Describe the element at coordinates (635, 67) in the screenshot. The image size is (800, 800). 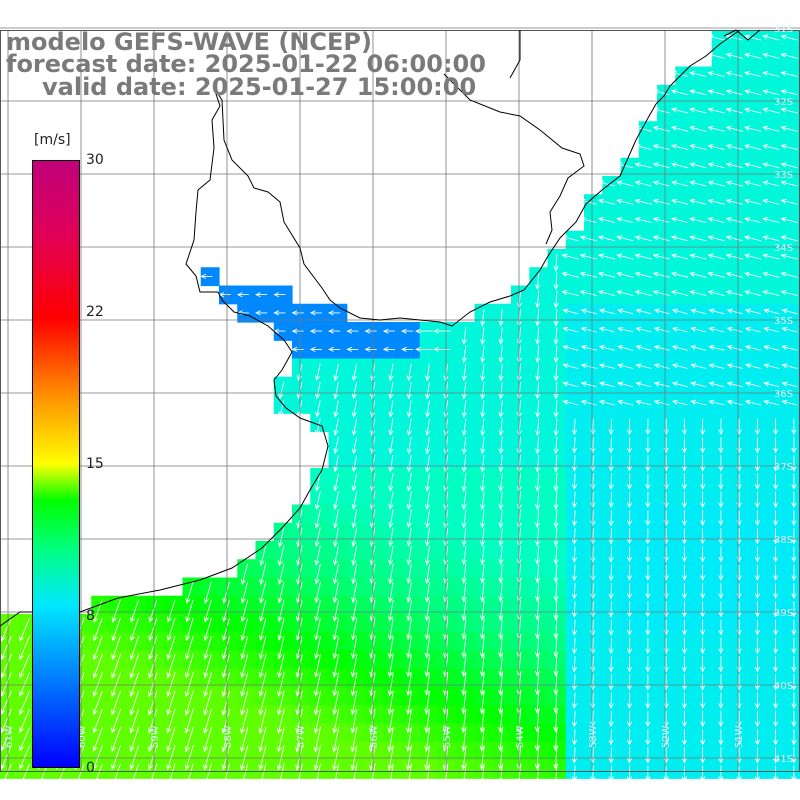
I see `border-north` at that location.